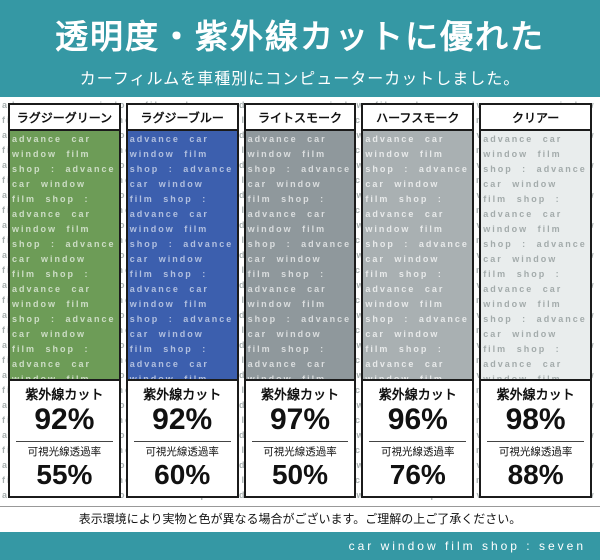 Image resolution: width=600 pixels, height=560 pixels. Describe the element at coordinates (64, 474) in the screenshot. I see `vlt-value: 55%` at that location.